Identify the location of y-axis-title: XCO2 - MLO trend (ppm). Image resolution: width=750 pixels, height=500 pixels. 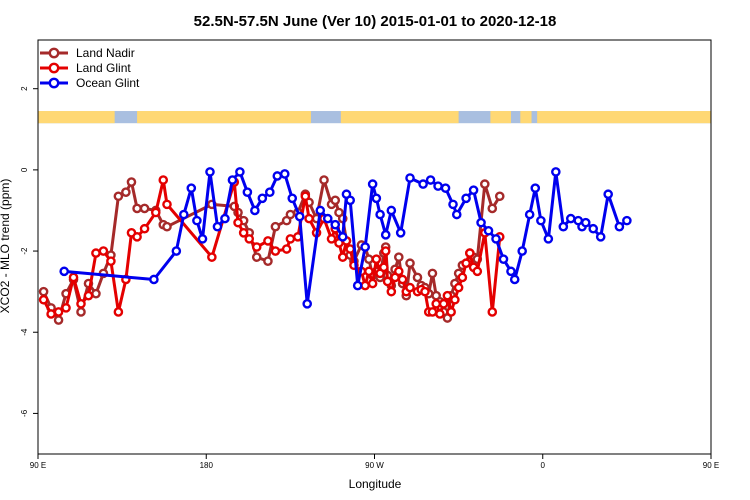
(6, 246).